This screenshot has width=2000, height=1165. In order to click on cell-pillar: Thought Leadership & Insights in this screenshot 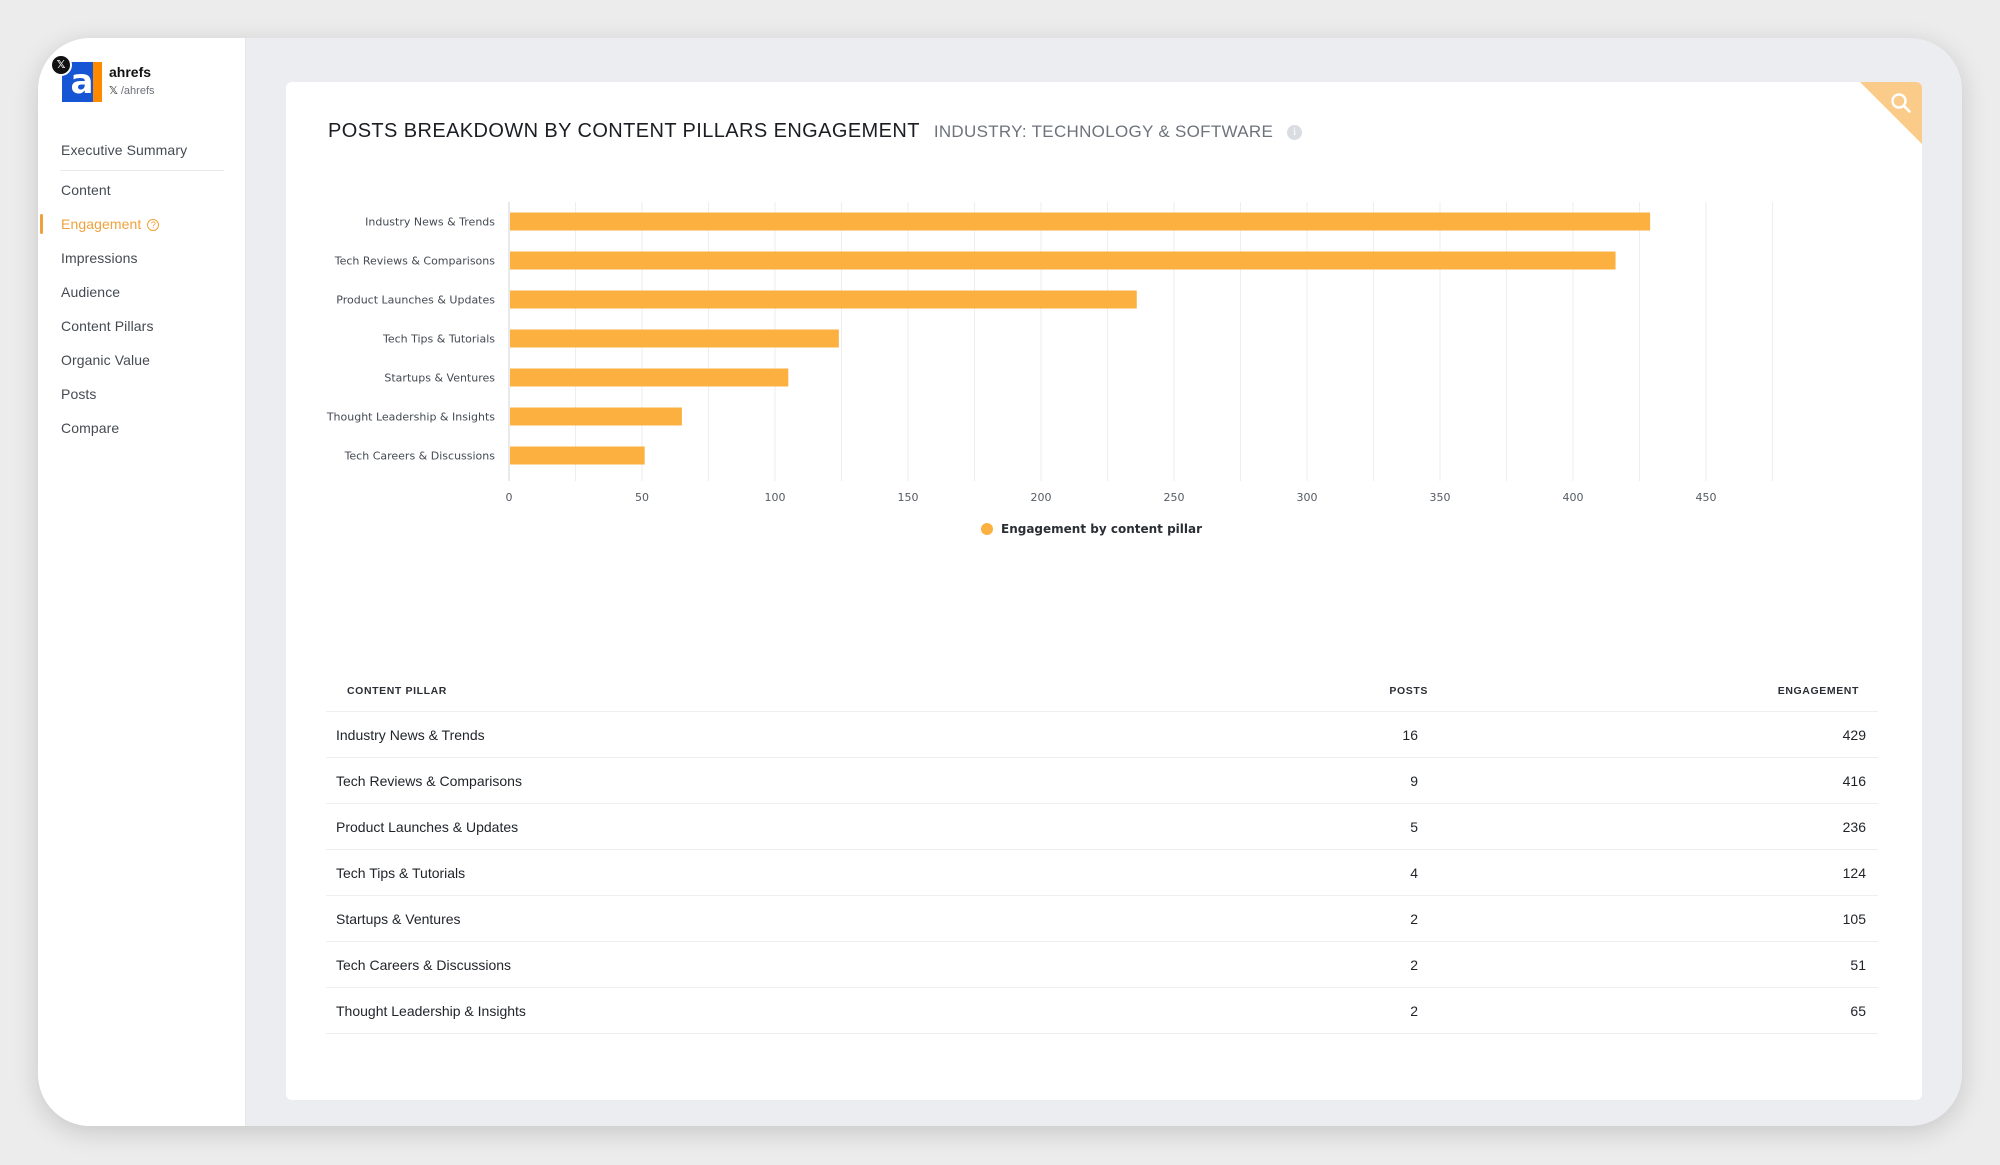, I will do `click(431, 1011)`.